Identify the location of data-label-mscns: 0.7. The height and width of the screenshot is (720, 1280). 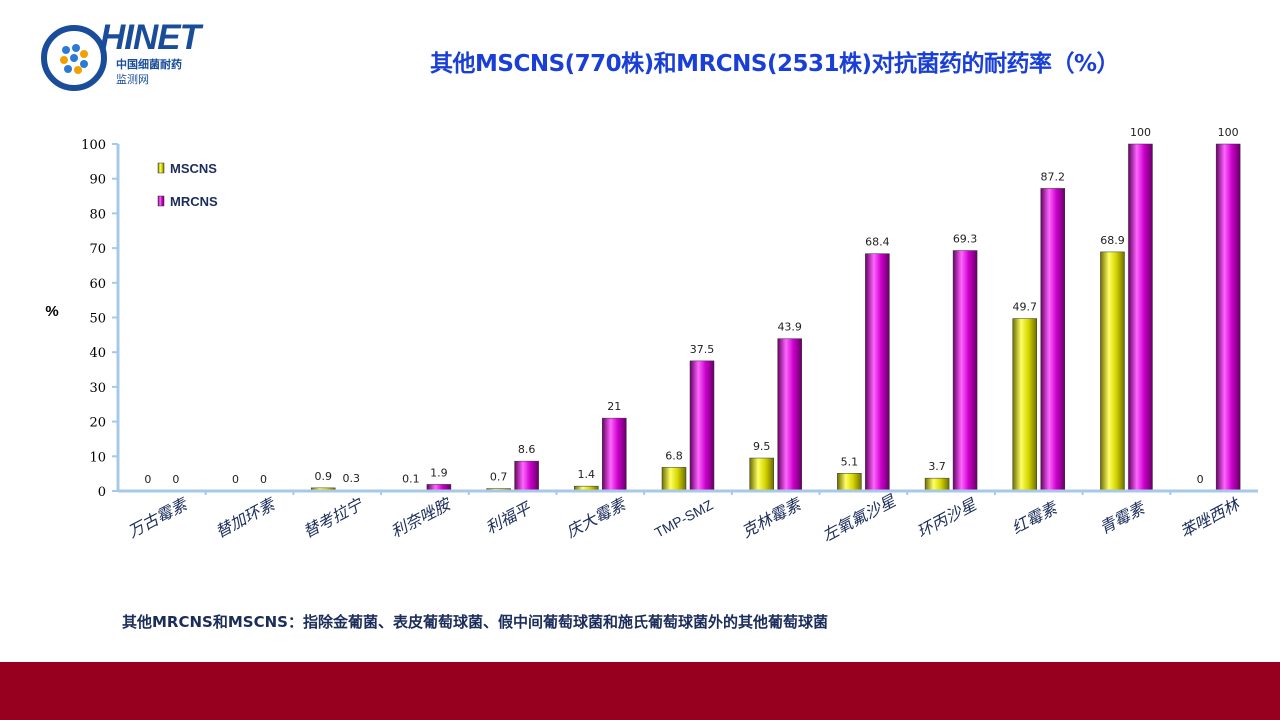
(499, 477).